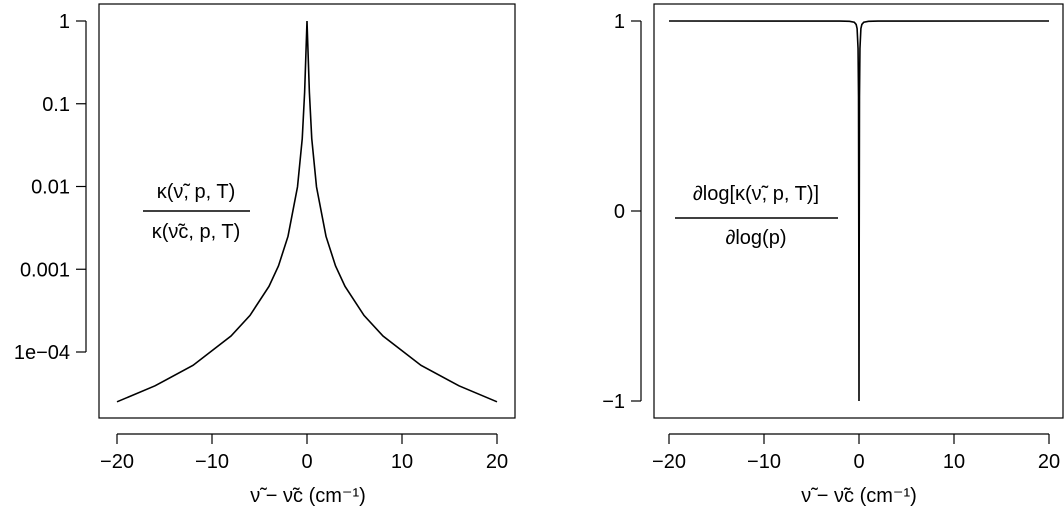  Describe the element at coordinates (954, 462) in the screenshot. I see `right-x-tick-label: 10` at that location.